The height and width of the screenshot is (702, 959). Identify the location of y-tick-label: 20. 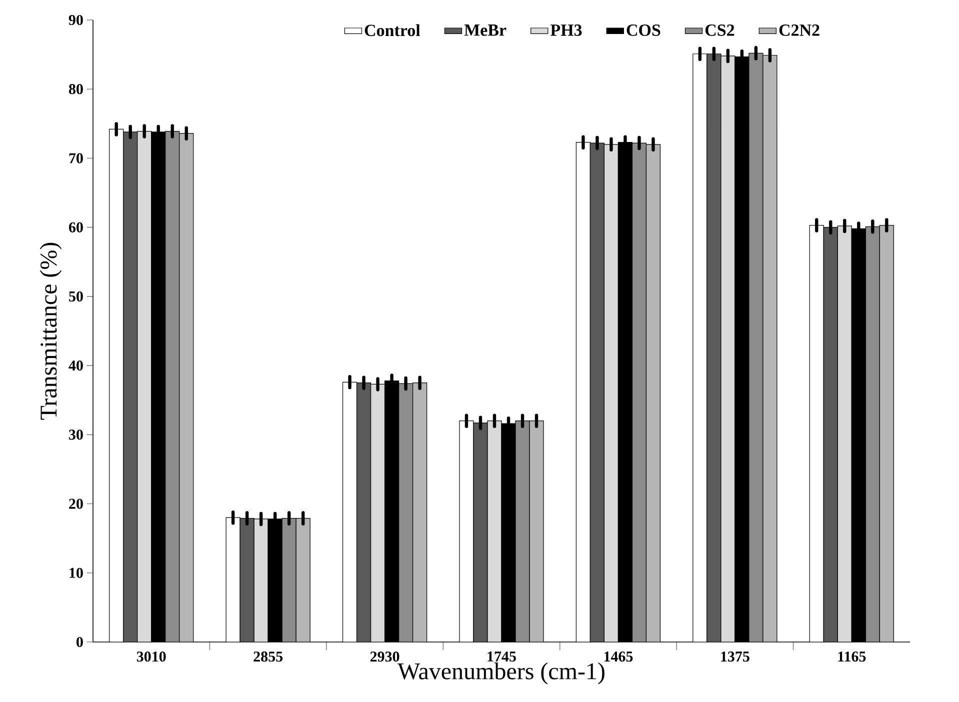
(76, 503).